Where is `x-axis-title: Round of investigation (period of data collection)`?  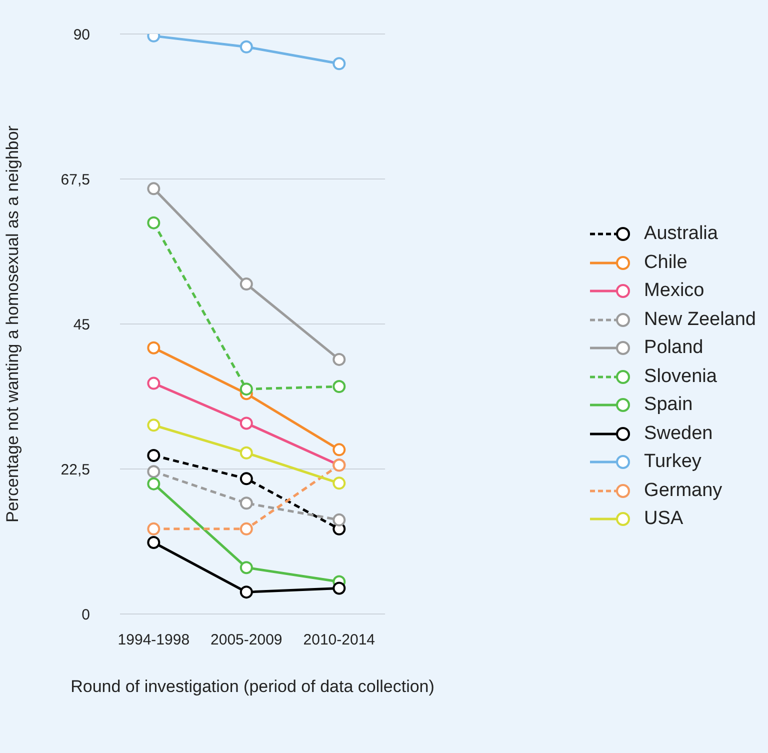
x-axis-title: Round of investigation (period of data collection) is located at coordinates (252, 686).